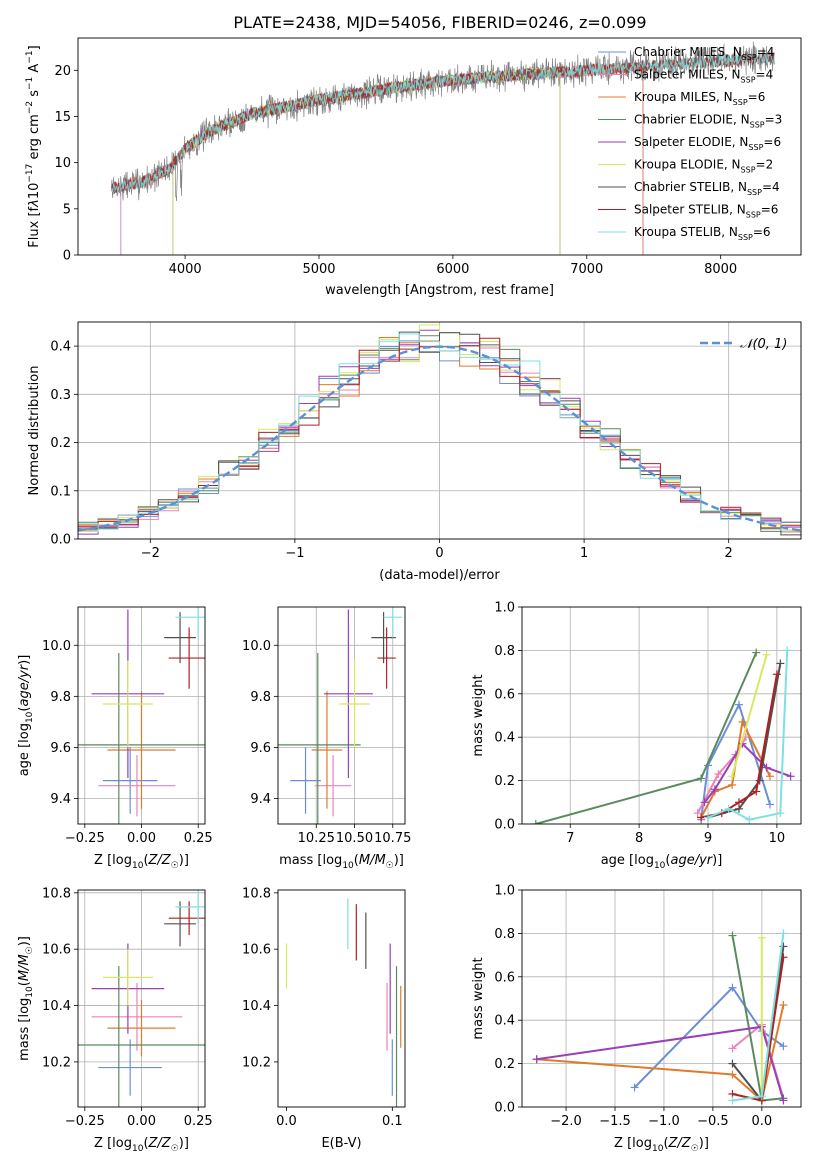 This screenshot has height=1170, width=819. What do you see at coordinates (699, 98) in the screenshot?
I see `legend-label-kroupa-miles: Kroupa MILES, NSSP=6` at bounding box center [699, 98].